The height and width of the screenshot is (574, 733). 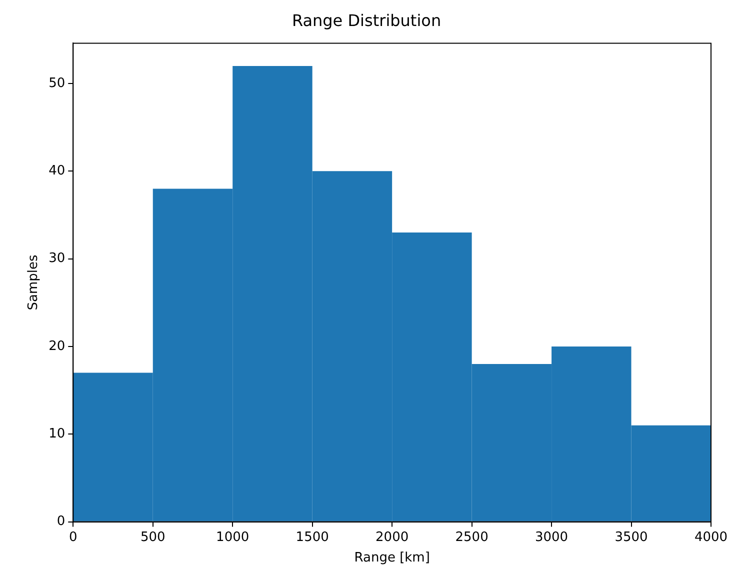 I want to click on y-tick-label: 30, so click(x=57, y=258).